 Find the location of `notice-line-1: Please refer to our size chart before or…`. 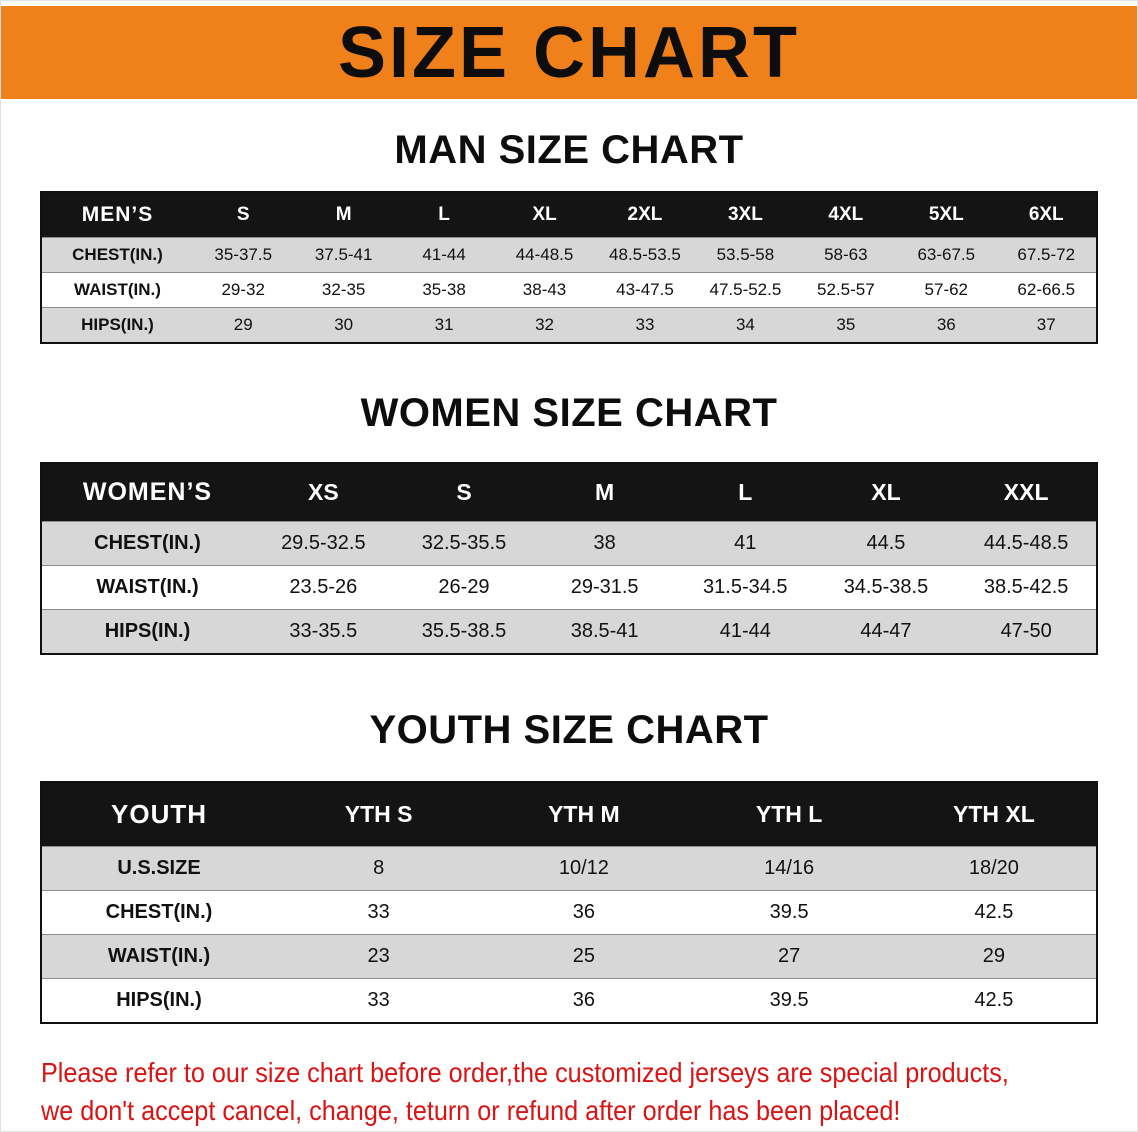

notice-line-1: Please refer to our size chart before or… is located at coordinates (525, 1072).